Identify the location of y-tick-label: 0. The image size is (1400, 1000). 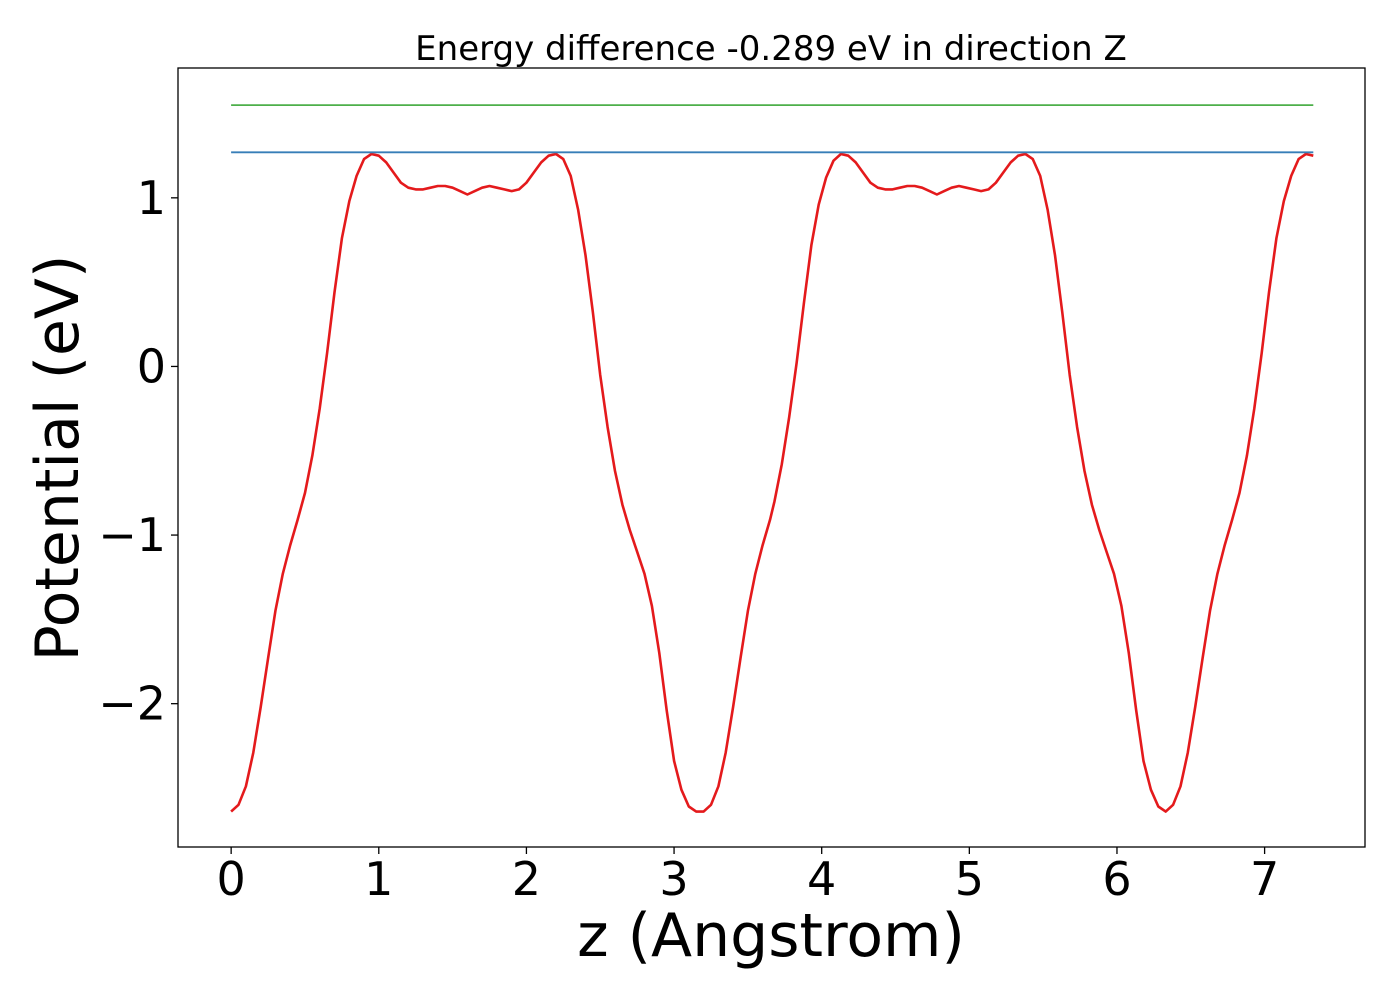
(151, 366).